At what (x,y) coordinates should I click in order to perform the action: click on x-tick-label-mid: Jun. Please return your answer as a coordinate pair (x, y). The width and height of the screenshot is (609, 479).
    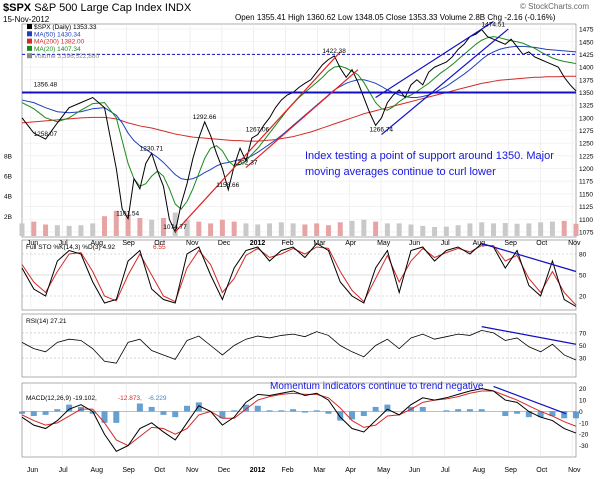
    Looking at the image, I should click on (414, 243).